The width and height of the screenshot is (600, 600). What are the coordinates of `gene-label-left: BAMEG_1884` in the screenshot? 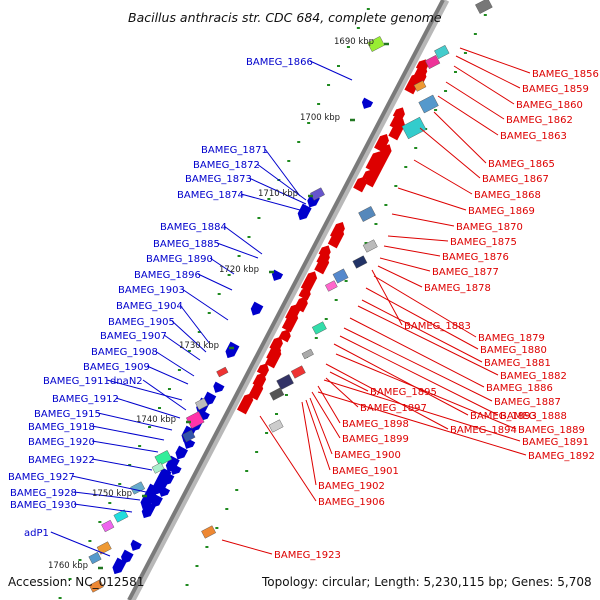 It's located at (193, 227).